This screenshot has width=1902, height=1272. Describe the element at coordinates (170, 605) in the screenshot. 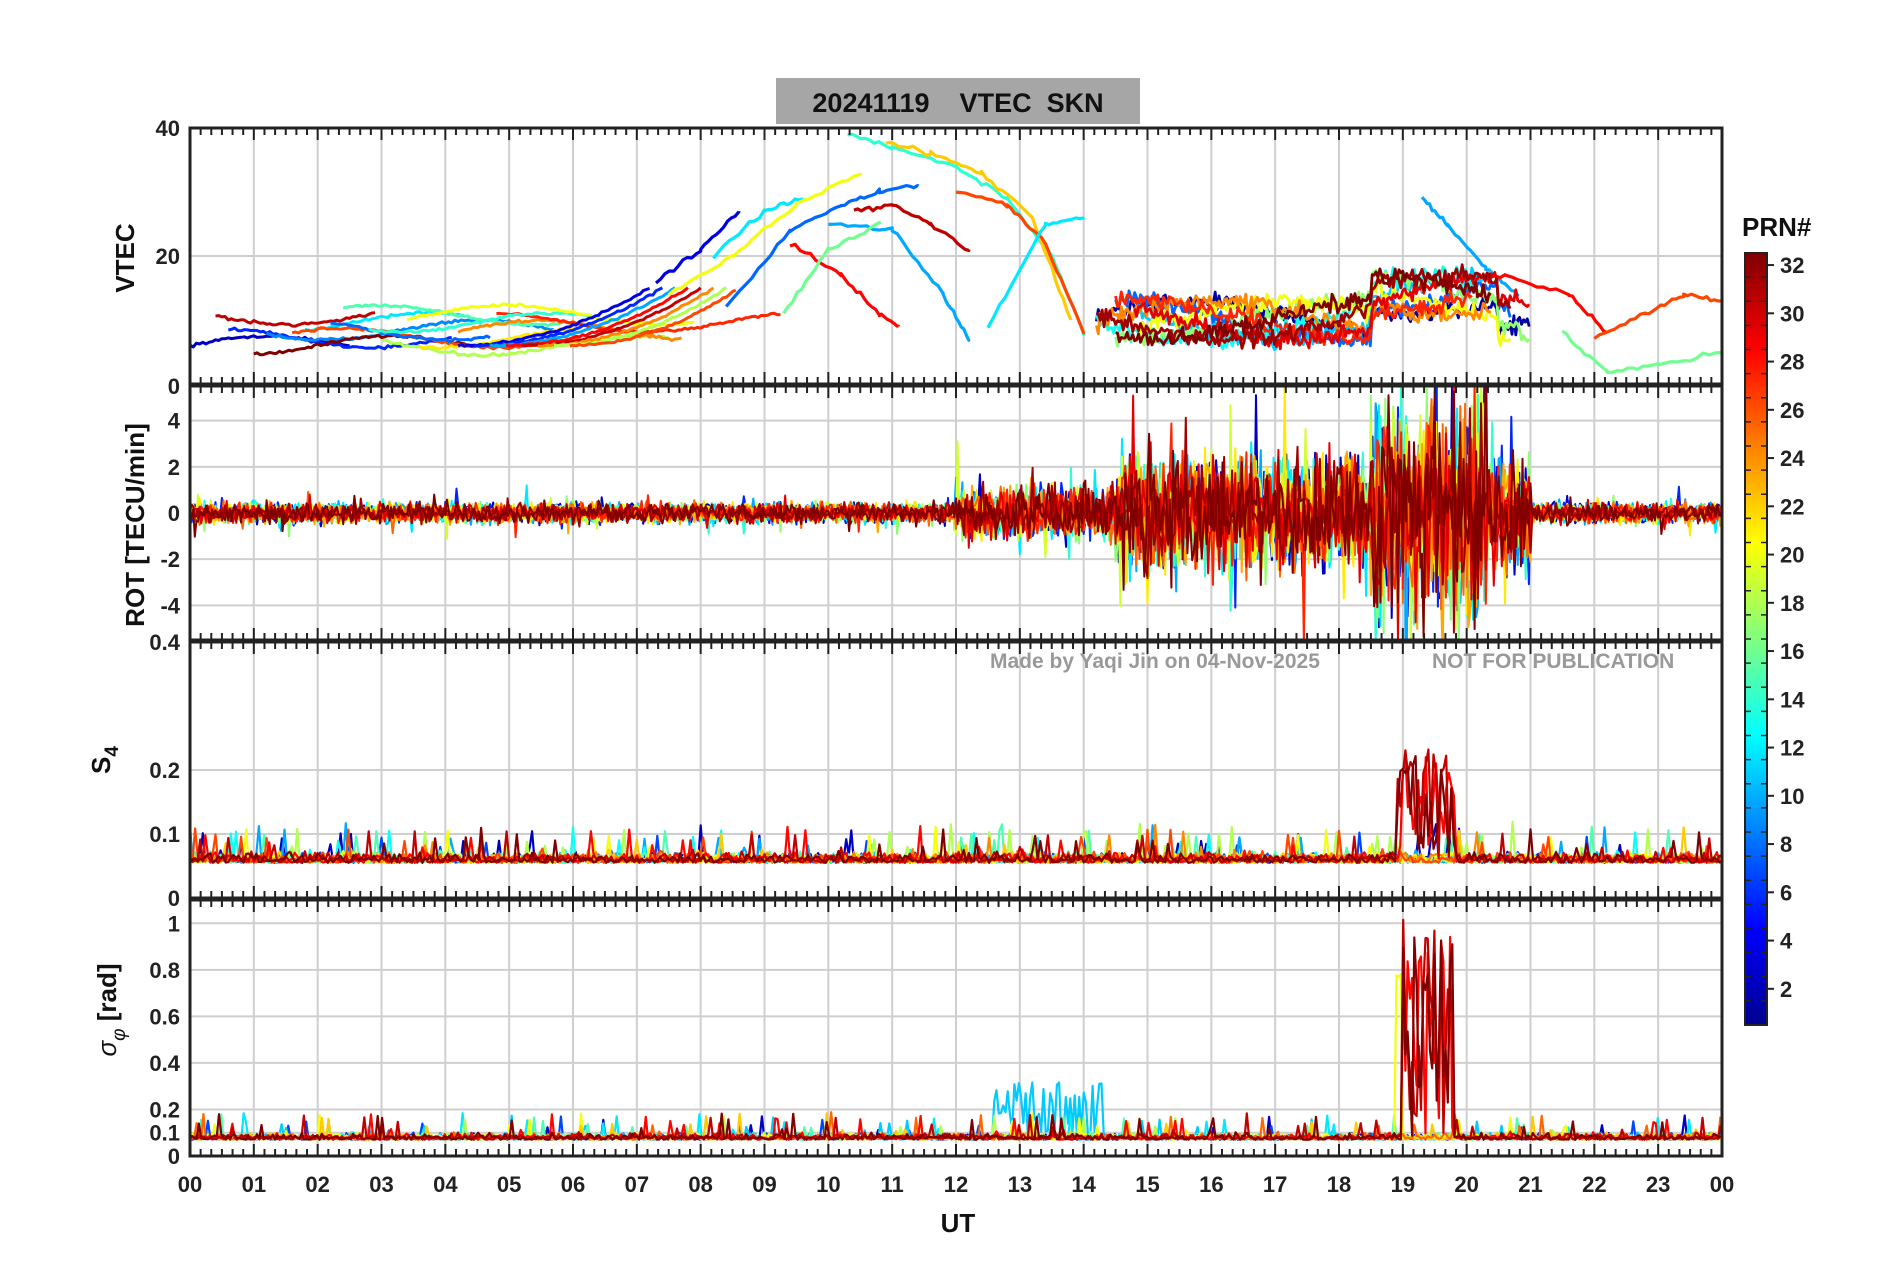

I see `y-tick-label: -4` at that location.